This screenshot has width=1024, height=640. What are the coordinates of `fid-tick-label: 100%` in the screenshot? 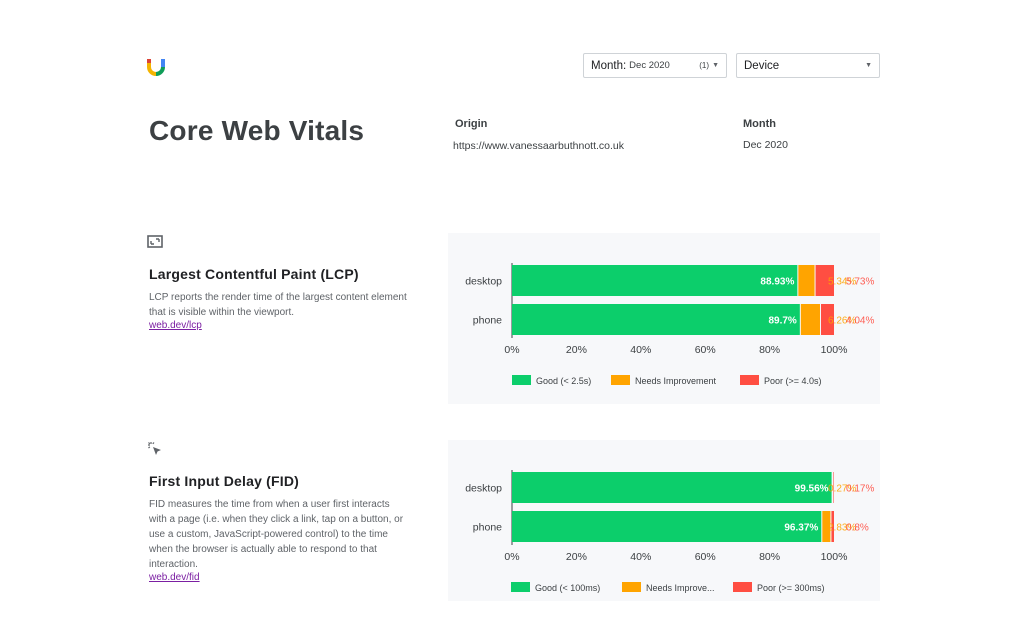 It's located at (834, 557).